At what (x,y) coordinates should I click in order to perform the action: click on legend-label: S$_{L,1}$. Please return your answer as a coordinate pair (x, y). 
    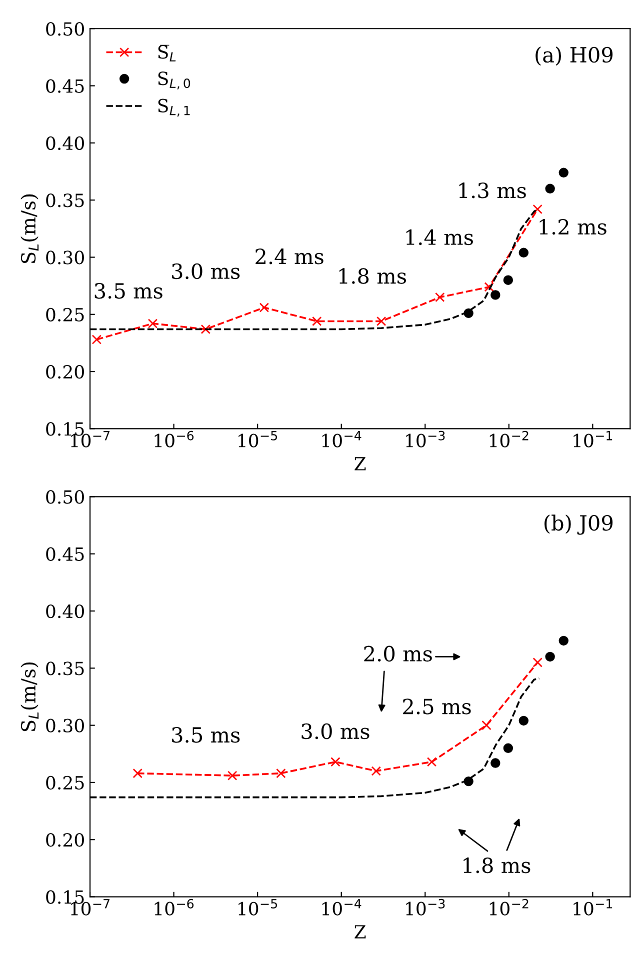
    Looking at the image, I should click on (174, 107).